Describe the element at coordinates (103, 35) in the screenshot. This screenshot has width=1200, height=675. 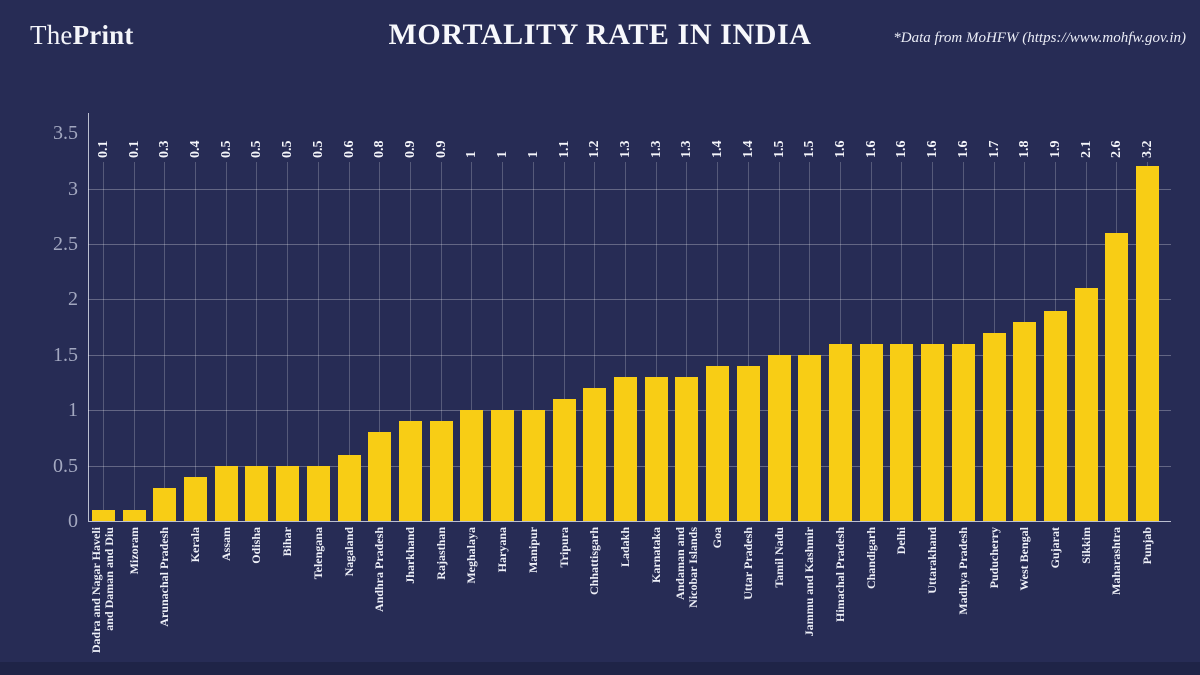
I see `logo-print: Print` at that location.